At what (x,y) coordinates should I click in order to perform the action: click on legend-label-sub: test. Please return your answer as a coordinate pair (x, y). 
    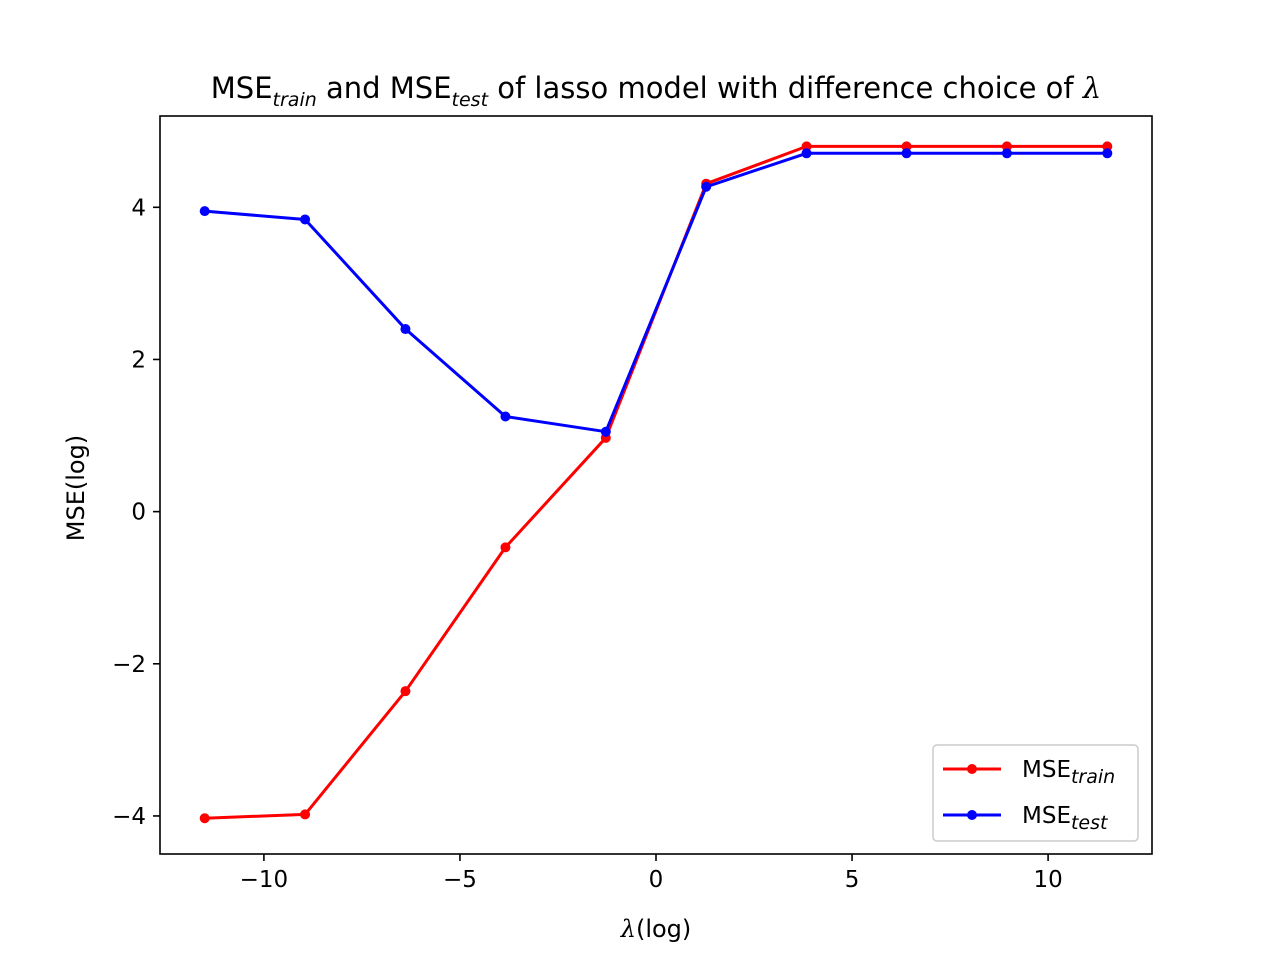
    Looking at the image, I should click on (1090, 823).